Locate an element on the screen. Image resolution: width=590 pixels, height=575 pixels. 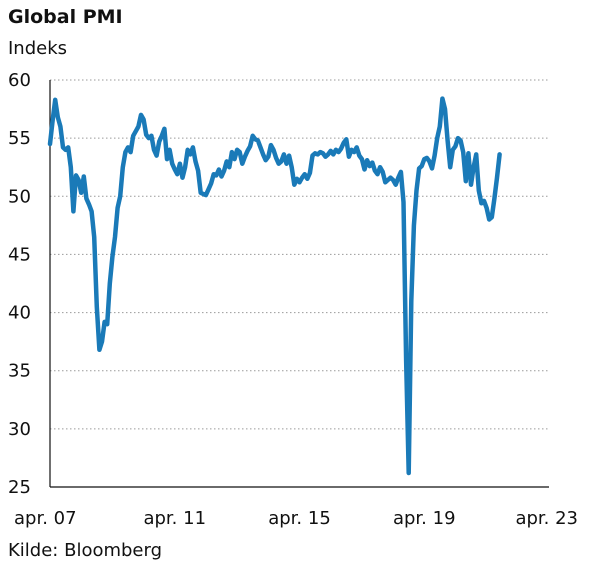
y-tick-label: 60 is located at coordinates (19, 80).